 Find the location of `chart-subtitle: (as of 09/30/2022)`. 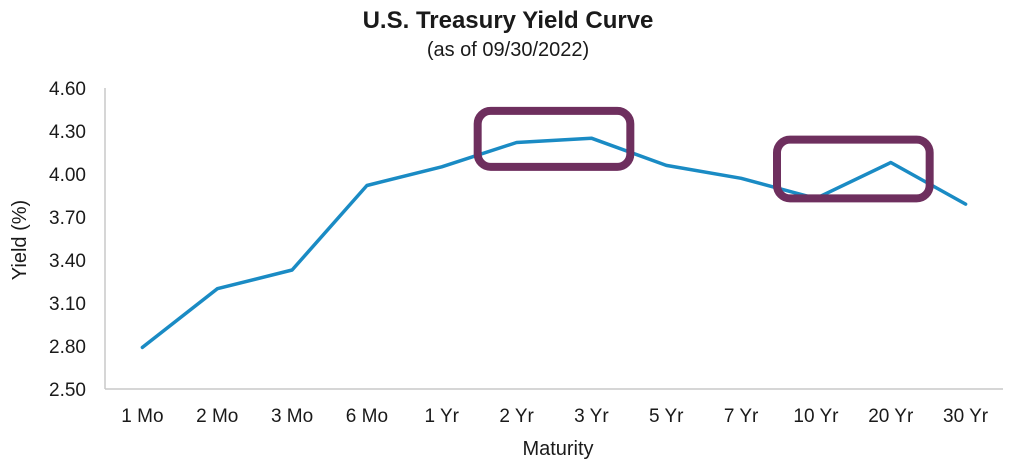

chart-subtitle: (as of 09/30/2022) is located at coordinates (508, 50).